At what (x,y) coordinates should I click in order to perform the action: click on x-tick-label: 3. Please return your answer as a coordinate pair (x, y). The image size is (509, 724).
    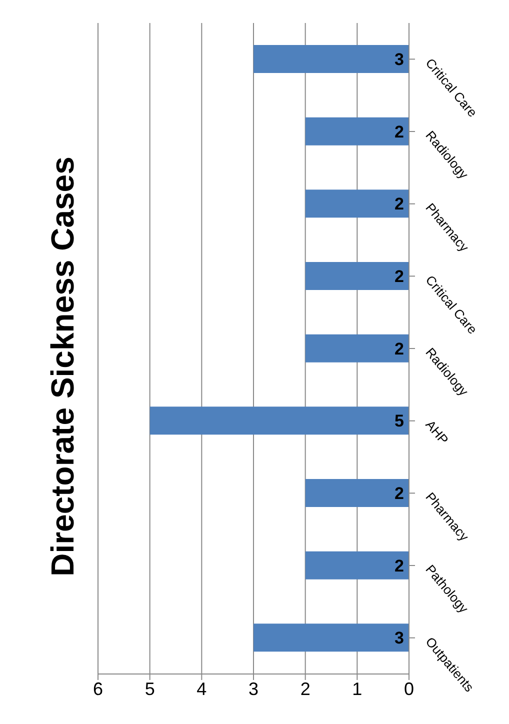
    Looking at the image, I should click on (253, 688).